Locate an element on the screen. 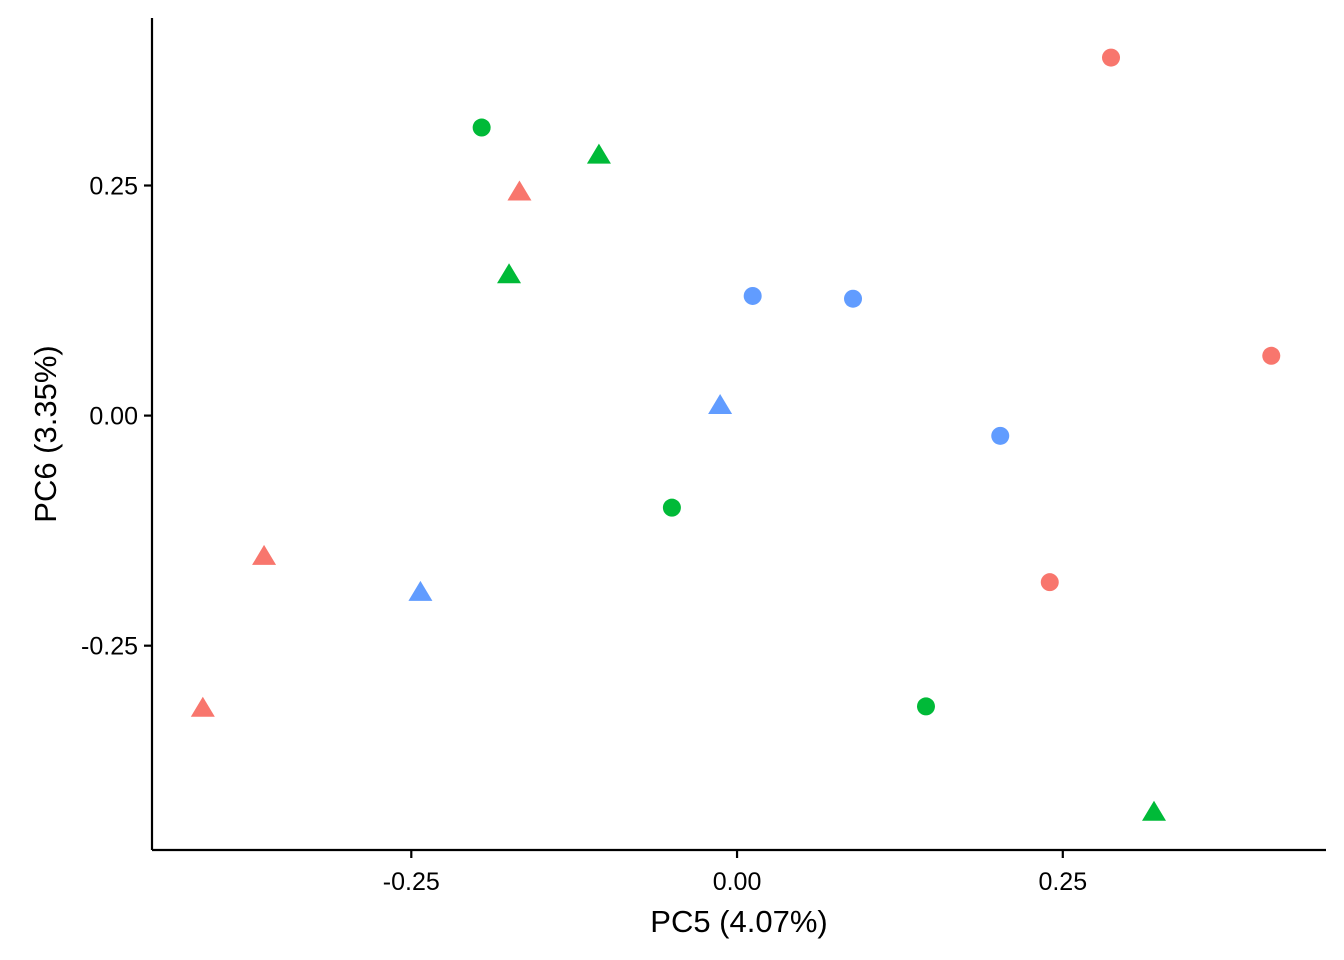  y-axis-title: PC6 (3.35%) is located at coordinates (45, 433).